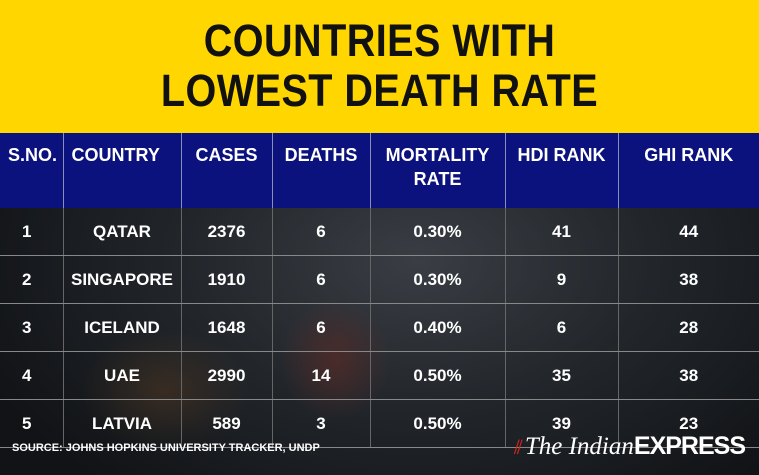 This screenshot has height=475, width=759. I want to click on table-cell: 14, so click(320, 375).